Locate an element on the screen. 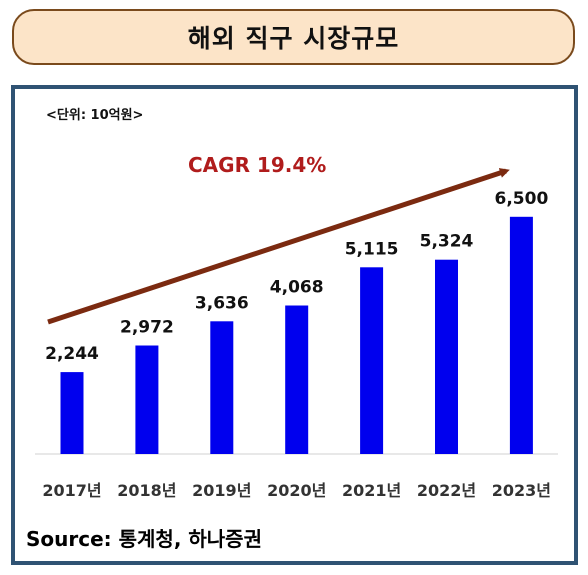 This screenshot has height=575, width=588. x-tick-label: 2022년 is located at coordinates (446, 490).